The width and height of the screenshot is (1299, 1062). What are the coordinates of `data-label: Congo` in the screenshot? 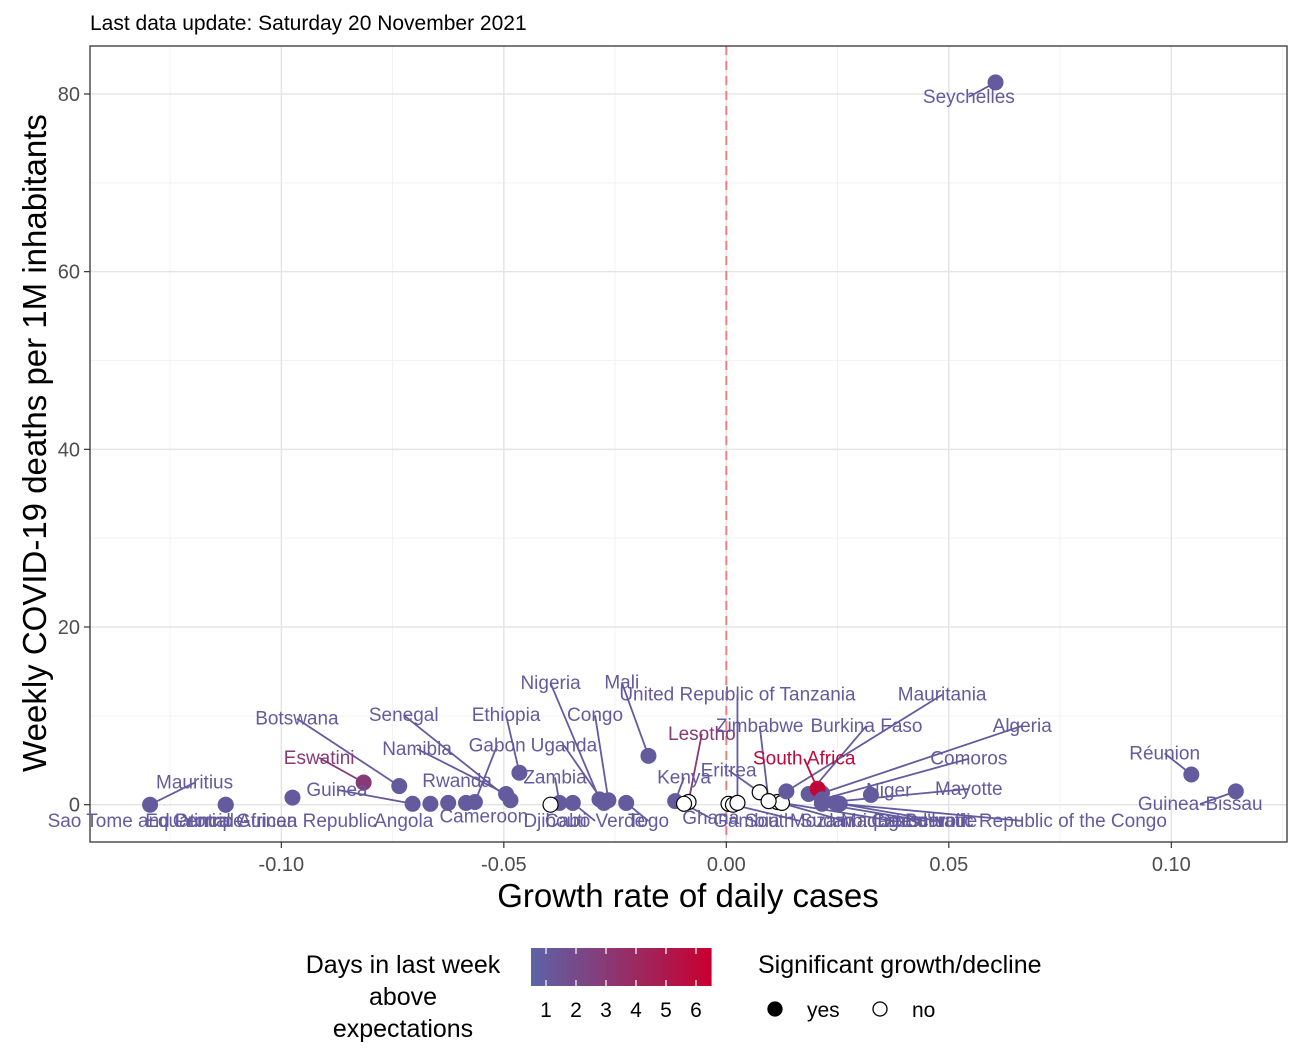 It's located at (595, 715).